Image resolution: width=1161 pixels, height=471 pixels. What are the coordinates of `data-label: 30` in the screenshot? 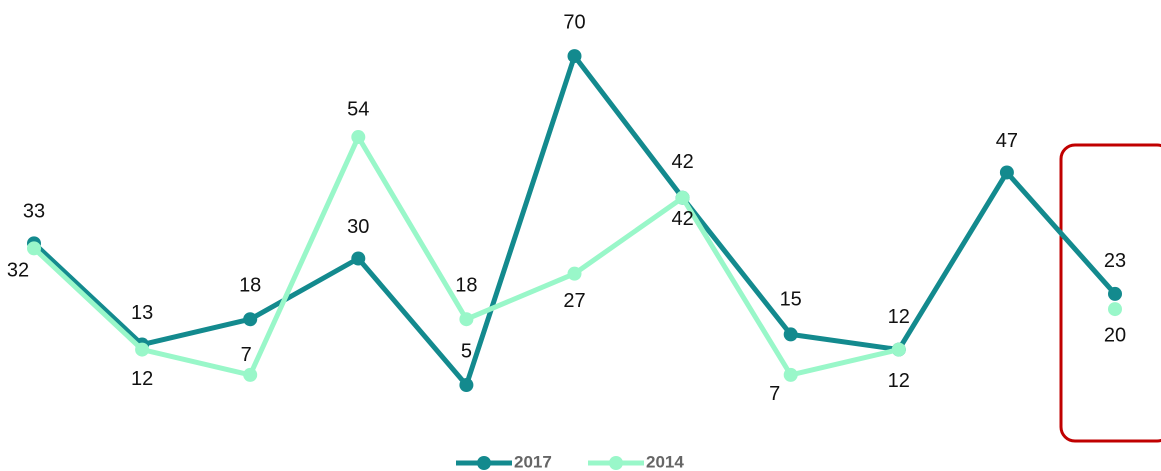 It's located at (358, 227).